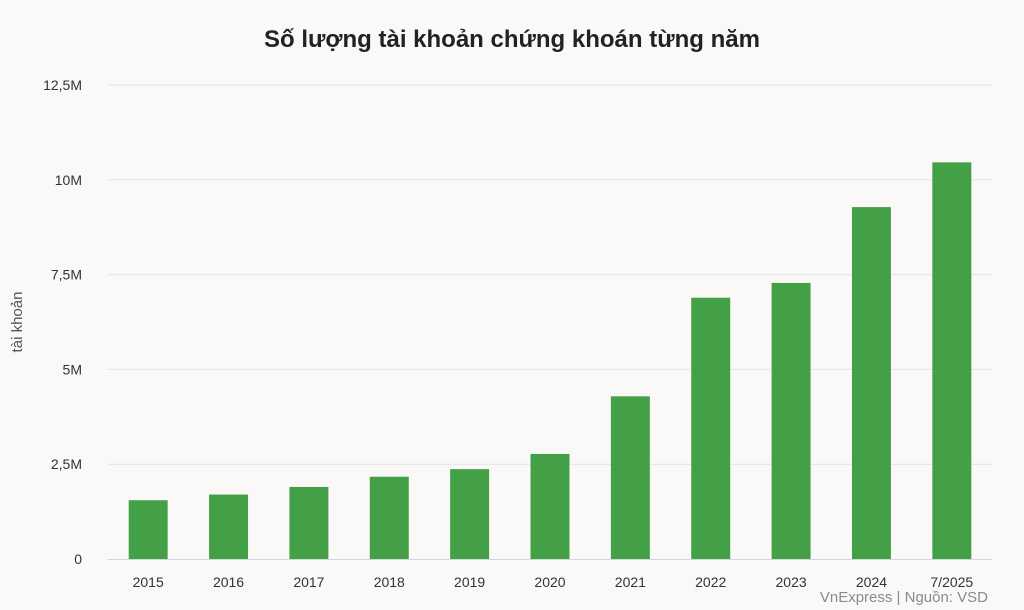 This screenshot has width=1024, height=610. What do you see at coordinates (951, 582) in the screenshot?
I see `x-tick-label: 7/2025` at bounding box center [951, 582].